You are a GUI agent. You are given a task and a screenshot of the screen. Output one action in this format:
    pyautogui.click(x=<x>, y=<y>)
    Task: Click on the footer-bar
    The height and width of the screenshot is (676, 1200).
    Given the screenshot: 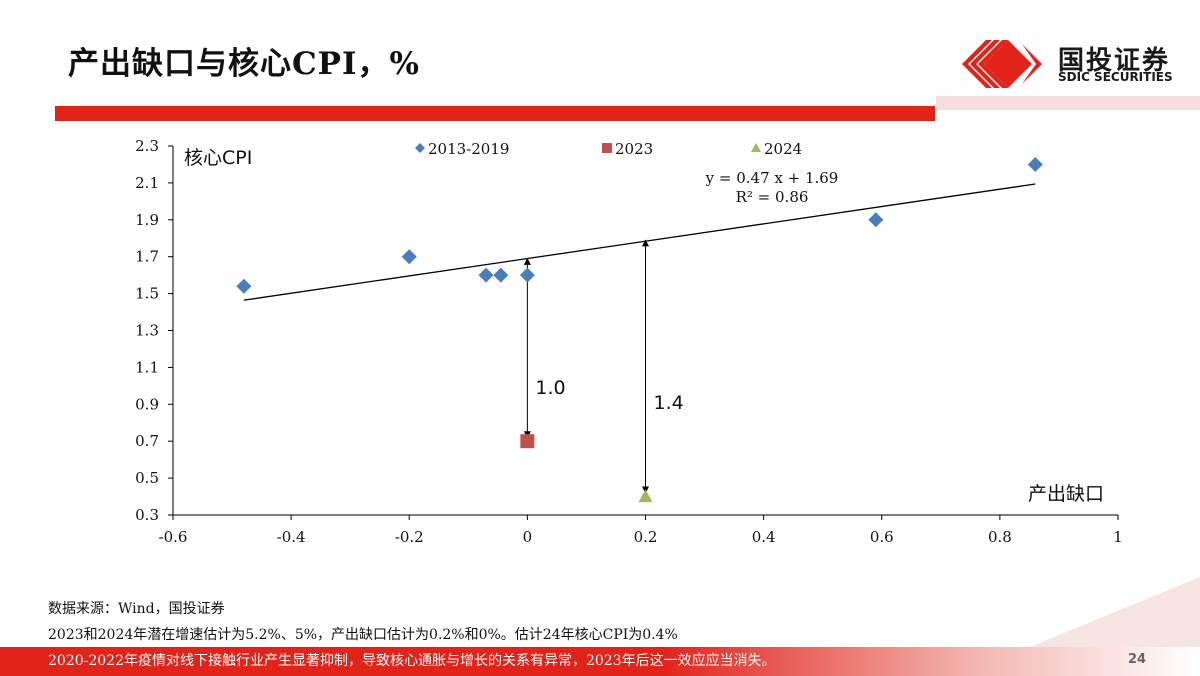 What is the action you would take?
    pyautogui.click(x=600, y=661)
    